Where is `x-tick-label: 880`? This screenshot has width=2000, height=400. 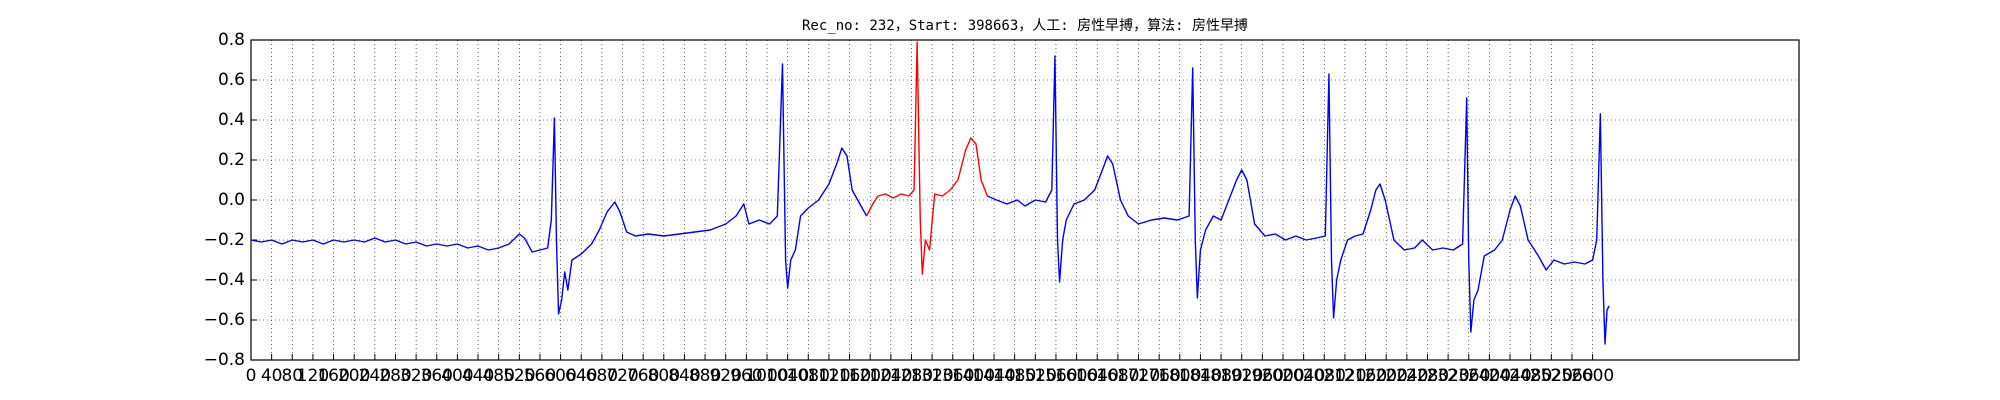
x-tick-label: 880 is located at coordinates (705, 376).